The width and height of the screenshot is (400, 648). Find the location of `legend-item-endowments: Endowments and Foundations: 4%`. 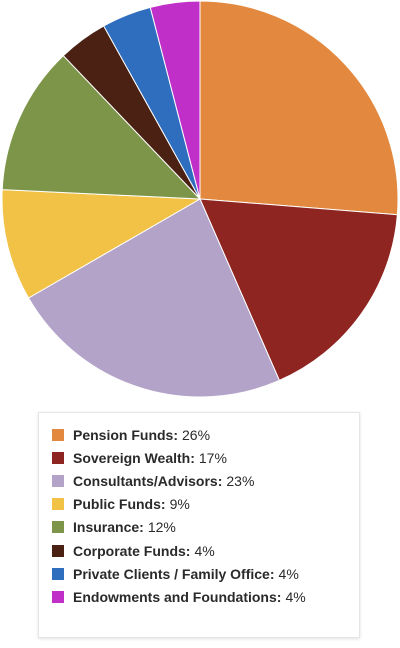

legend-item-endowments: Endowments and Foundations: 4% is located at coordinates (205, 596).